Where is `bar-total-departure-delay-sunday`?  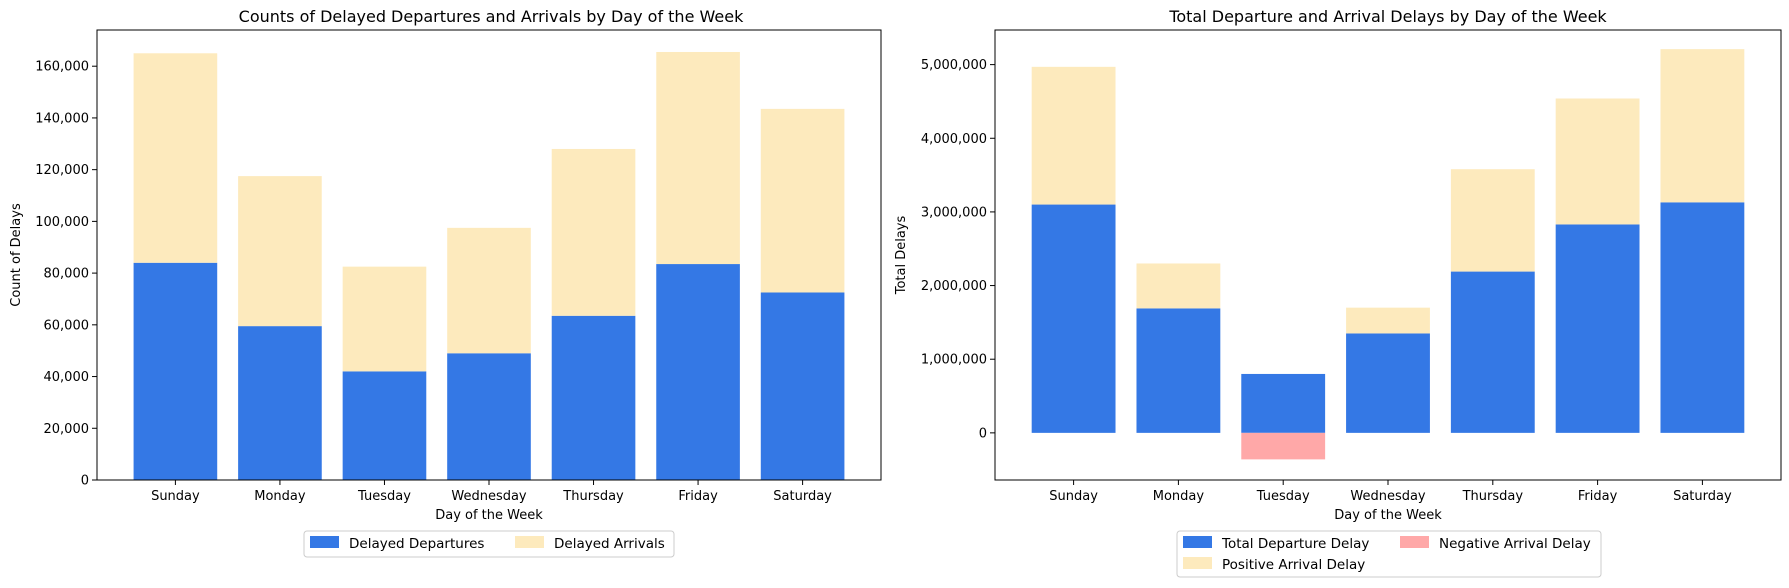 bar-total-departure-delay-sunday is located at coordinates (1073, 318).